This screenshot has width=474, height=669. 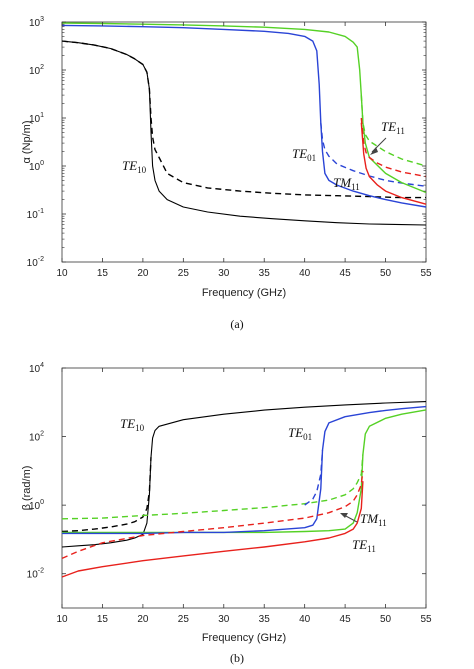 What do you see at coordinates (244, 638) in the screenshot?
I see `x-axis-label-b: Frequency (GHz)` at bounding box center [244, 638].